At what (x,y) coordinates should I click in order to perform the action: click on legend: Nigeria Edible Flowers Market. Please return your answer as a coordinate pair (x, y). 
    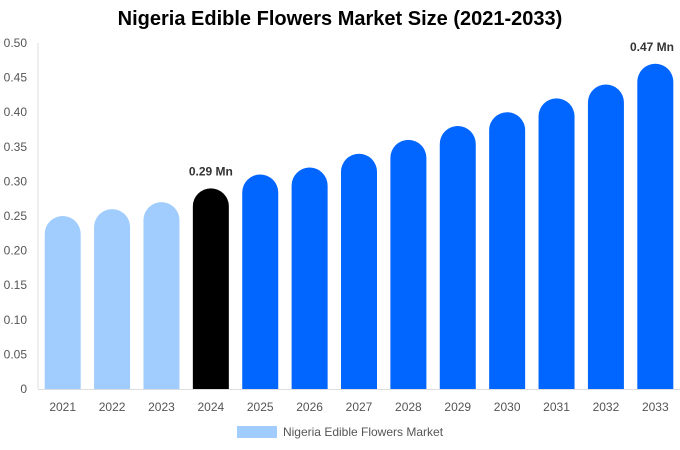
    Looking at the image, I should click on (340, 432).